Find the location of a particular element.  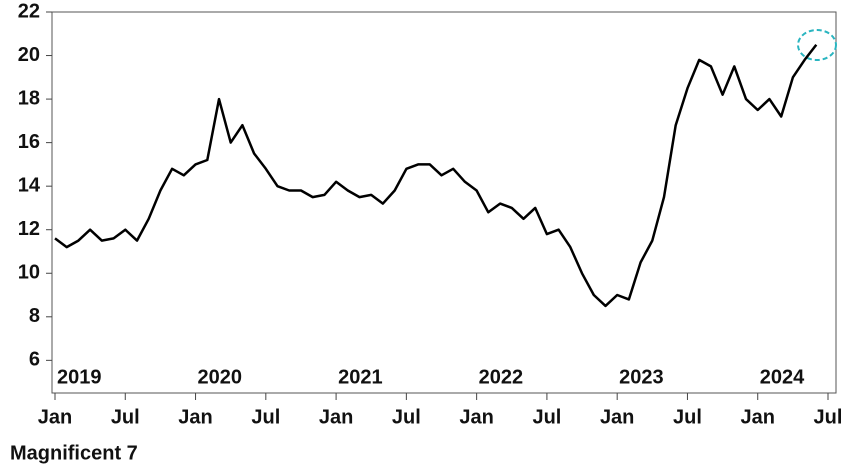

y-tick-label: 12 is located at coordinates (29, 229).